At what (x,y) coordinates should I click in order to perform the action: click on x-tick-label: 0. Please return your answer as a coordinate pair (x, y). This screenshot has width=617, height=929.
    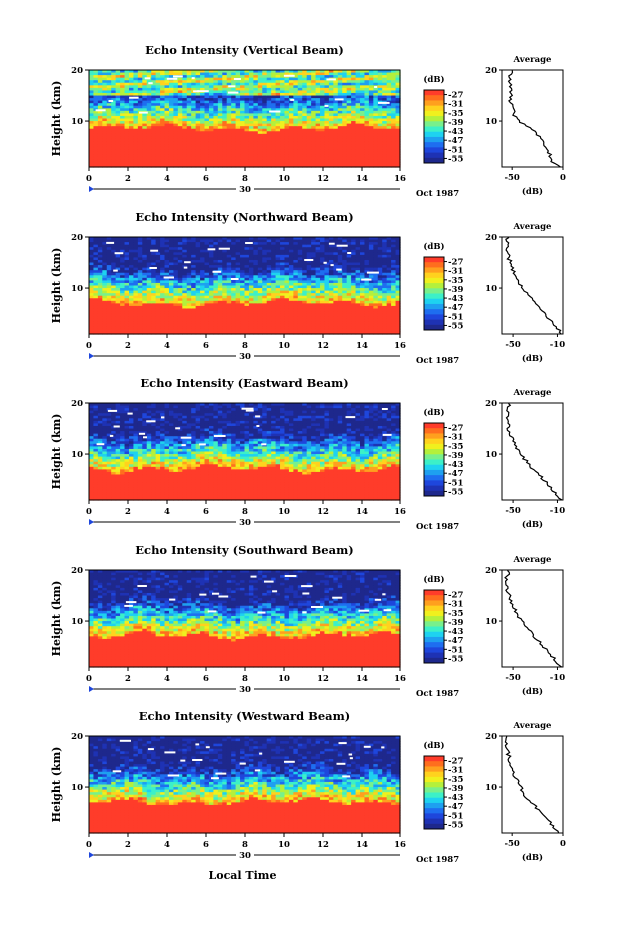
    Looking at the image, I should click on (89, 179).